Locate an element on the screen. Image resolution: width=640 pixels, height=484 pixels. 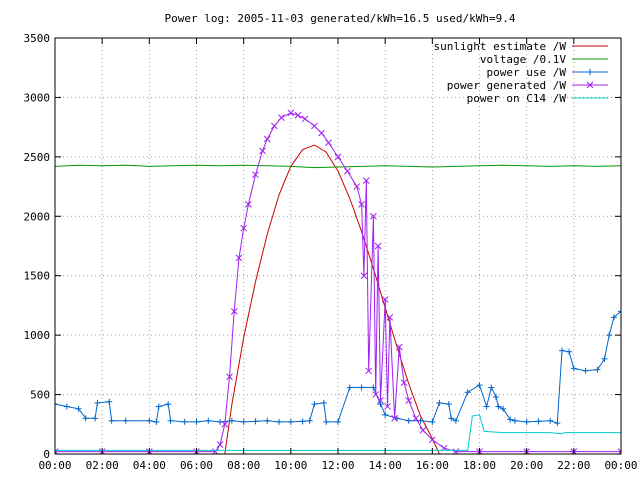
x-tick-label: 08:00 is located at coordinates (243, 465).